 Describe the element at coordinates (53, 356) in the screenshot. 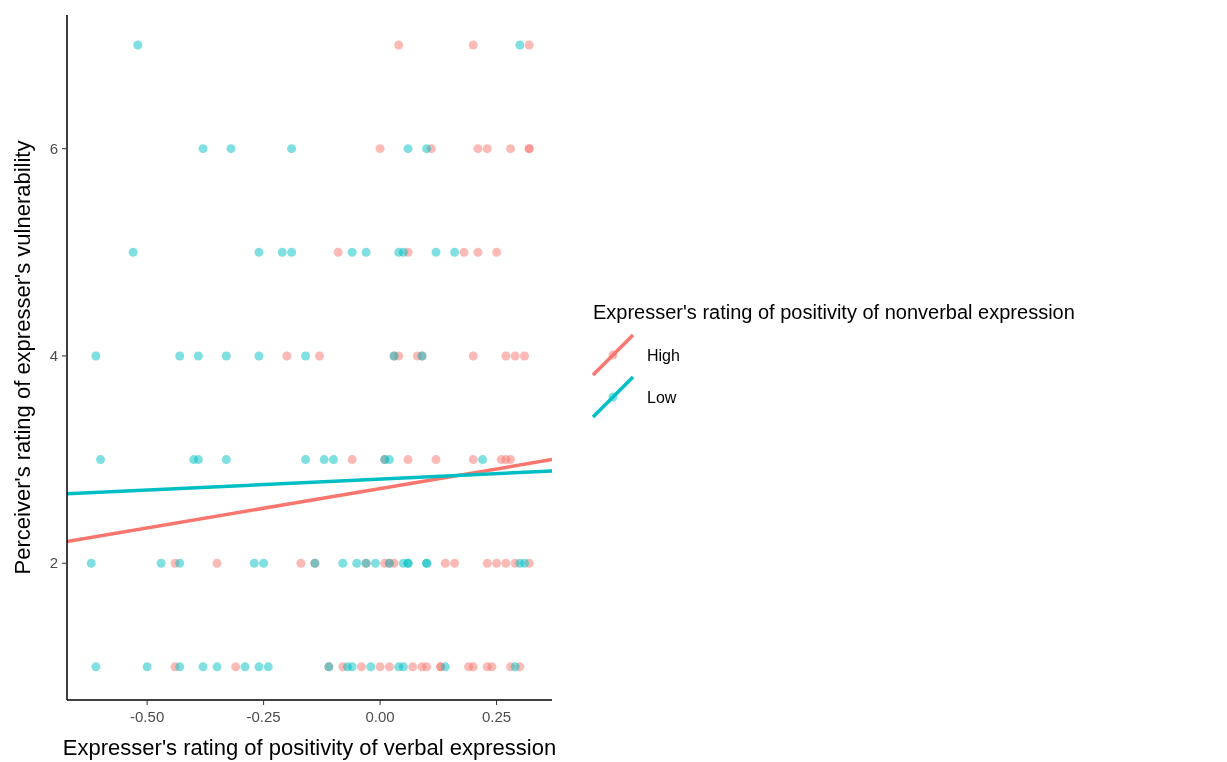

I see `y-tick-label: 4` at that location.